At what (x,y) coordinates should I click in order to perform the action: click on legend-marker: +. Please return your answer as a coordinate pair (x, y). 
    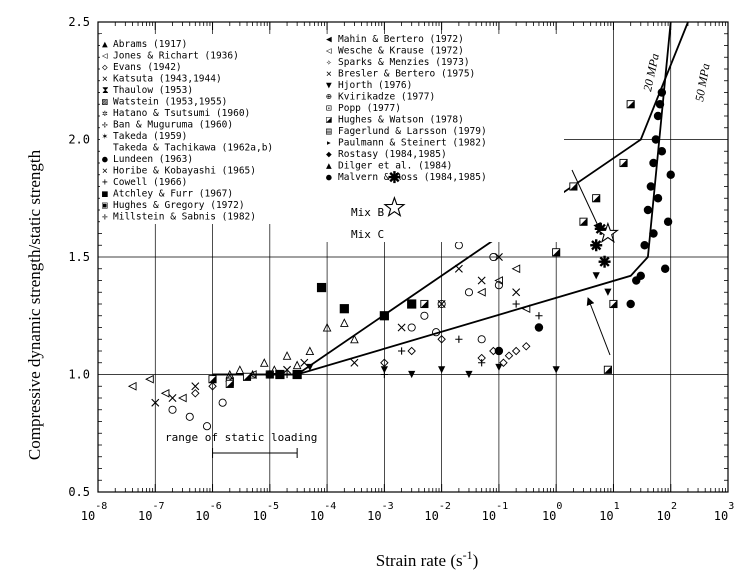
    Looking at the image, I should click on (105, 182).